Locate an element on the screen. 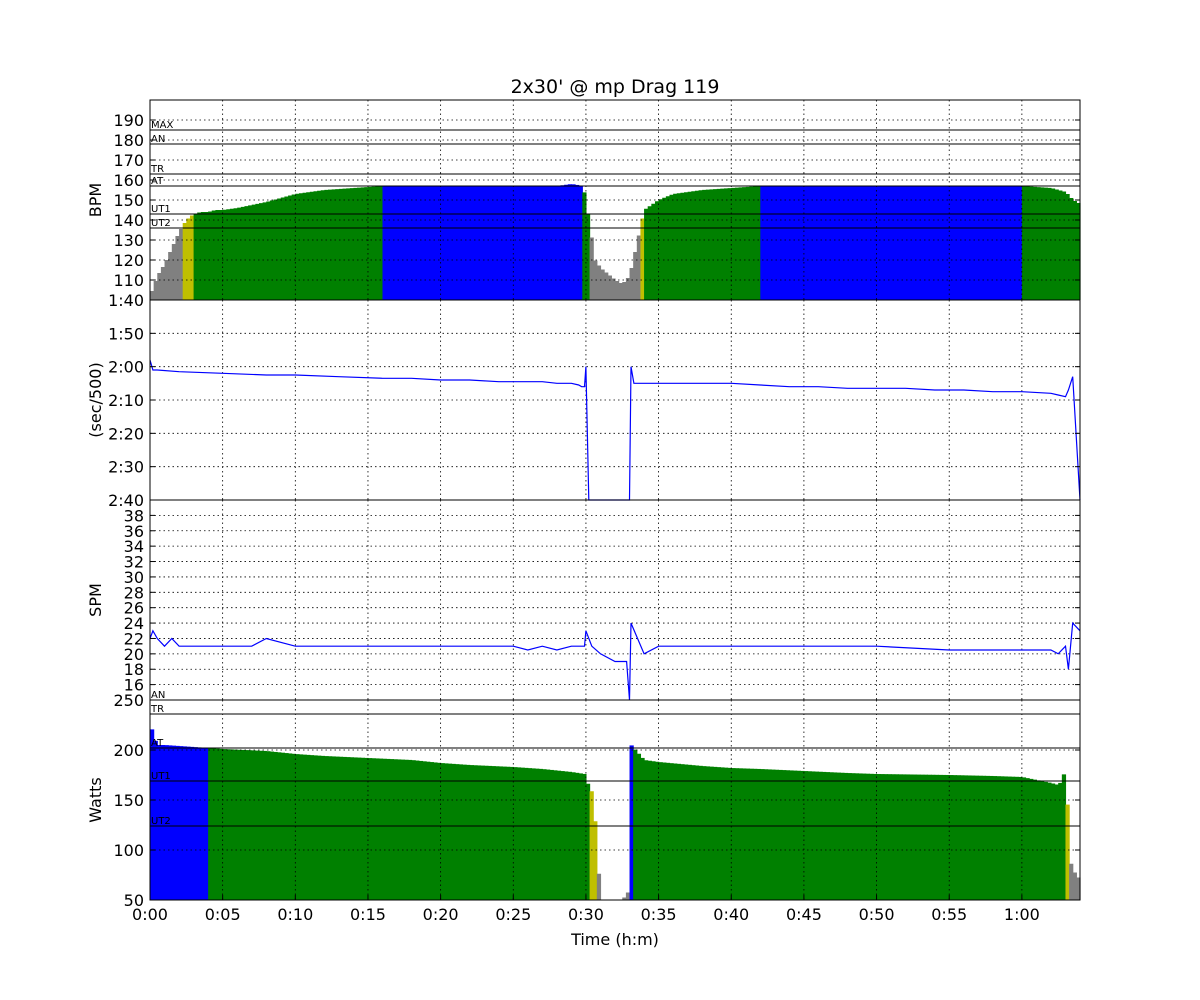 This screenshot has height=1000, width=1200. y-tick-label: 34 is located at coordinates (134, 546).